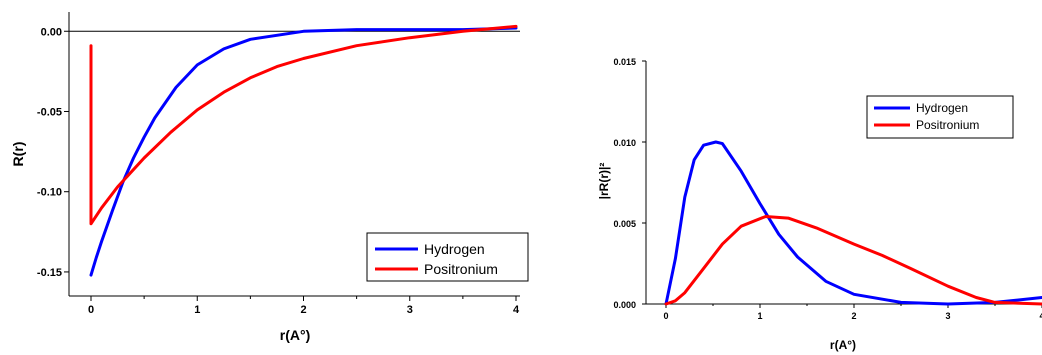  Describe the element at coordinates (454, 249) in the screenshot. I see `left-legend-hydrogen-label: Hydrogen` at that location.